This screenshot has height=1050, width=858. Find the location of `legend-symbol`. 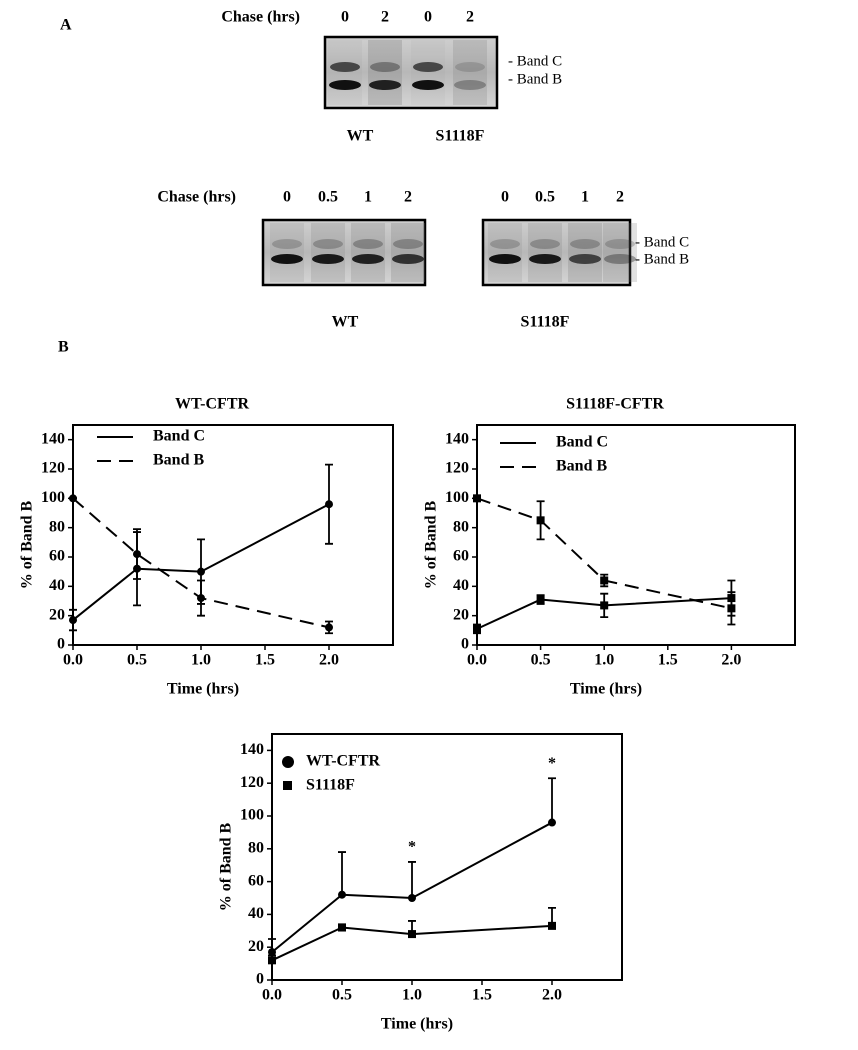

legend-symbol is located at coordinates (287, 785).